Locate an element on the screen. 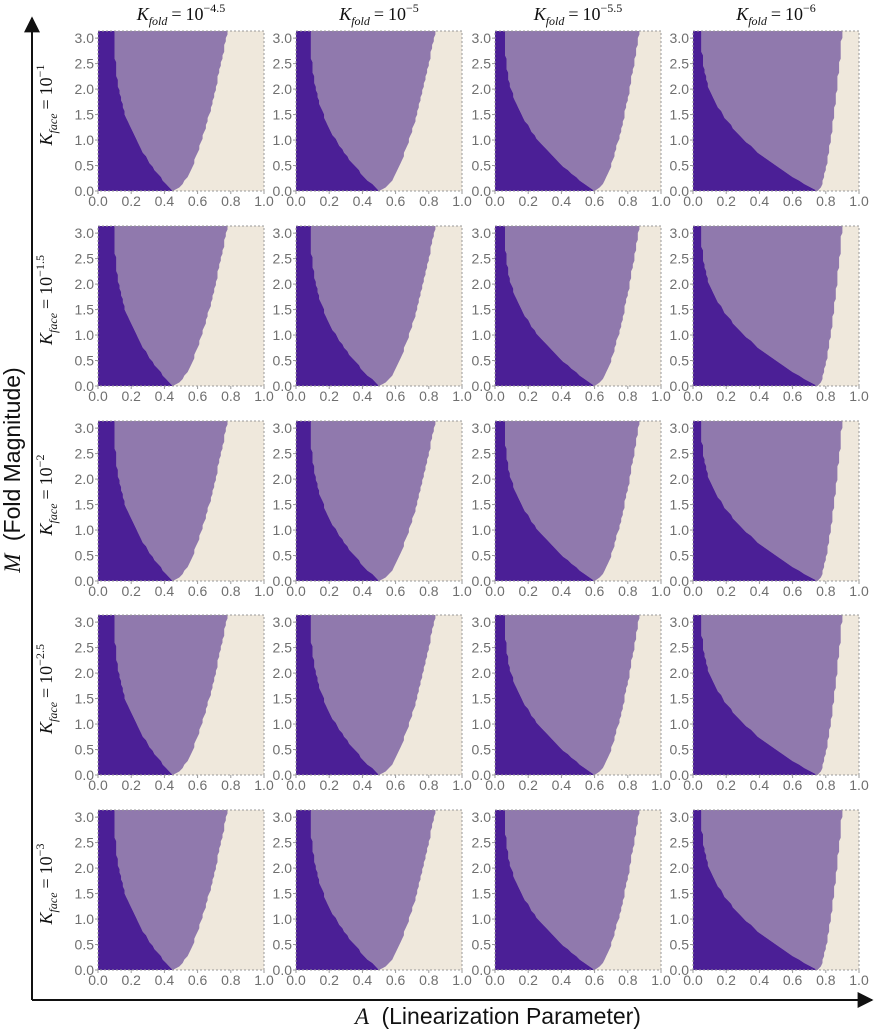 The width and height of the screenshot is (880, 1030). row-label-3: Kface=10−2 is located at coordinates (46, 496).